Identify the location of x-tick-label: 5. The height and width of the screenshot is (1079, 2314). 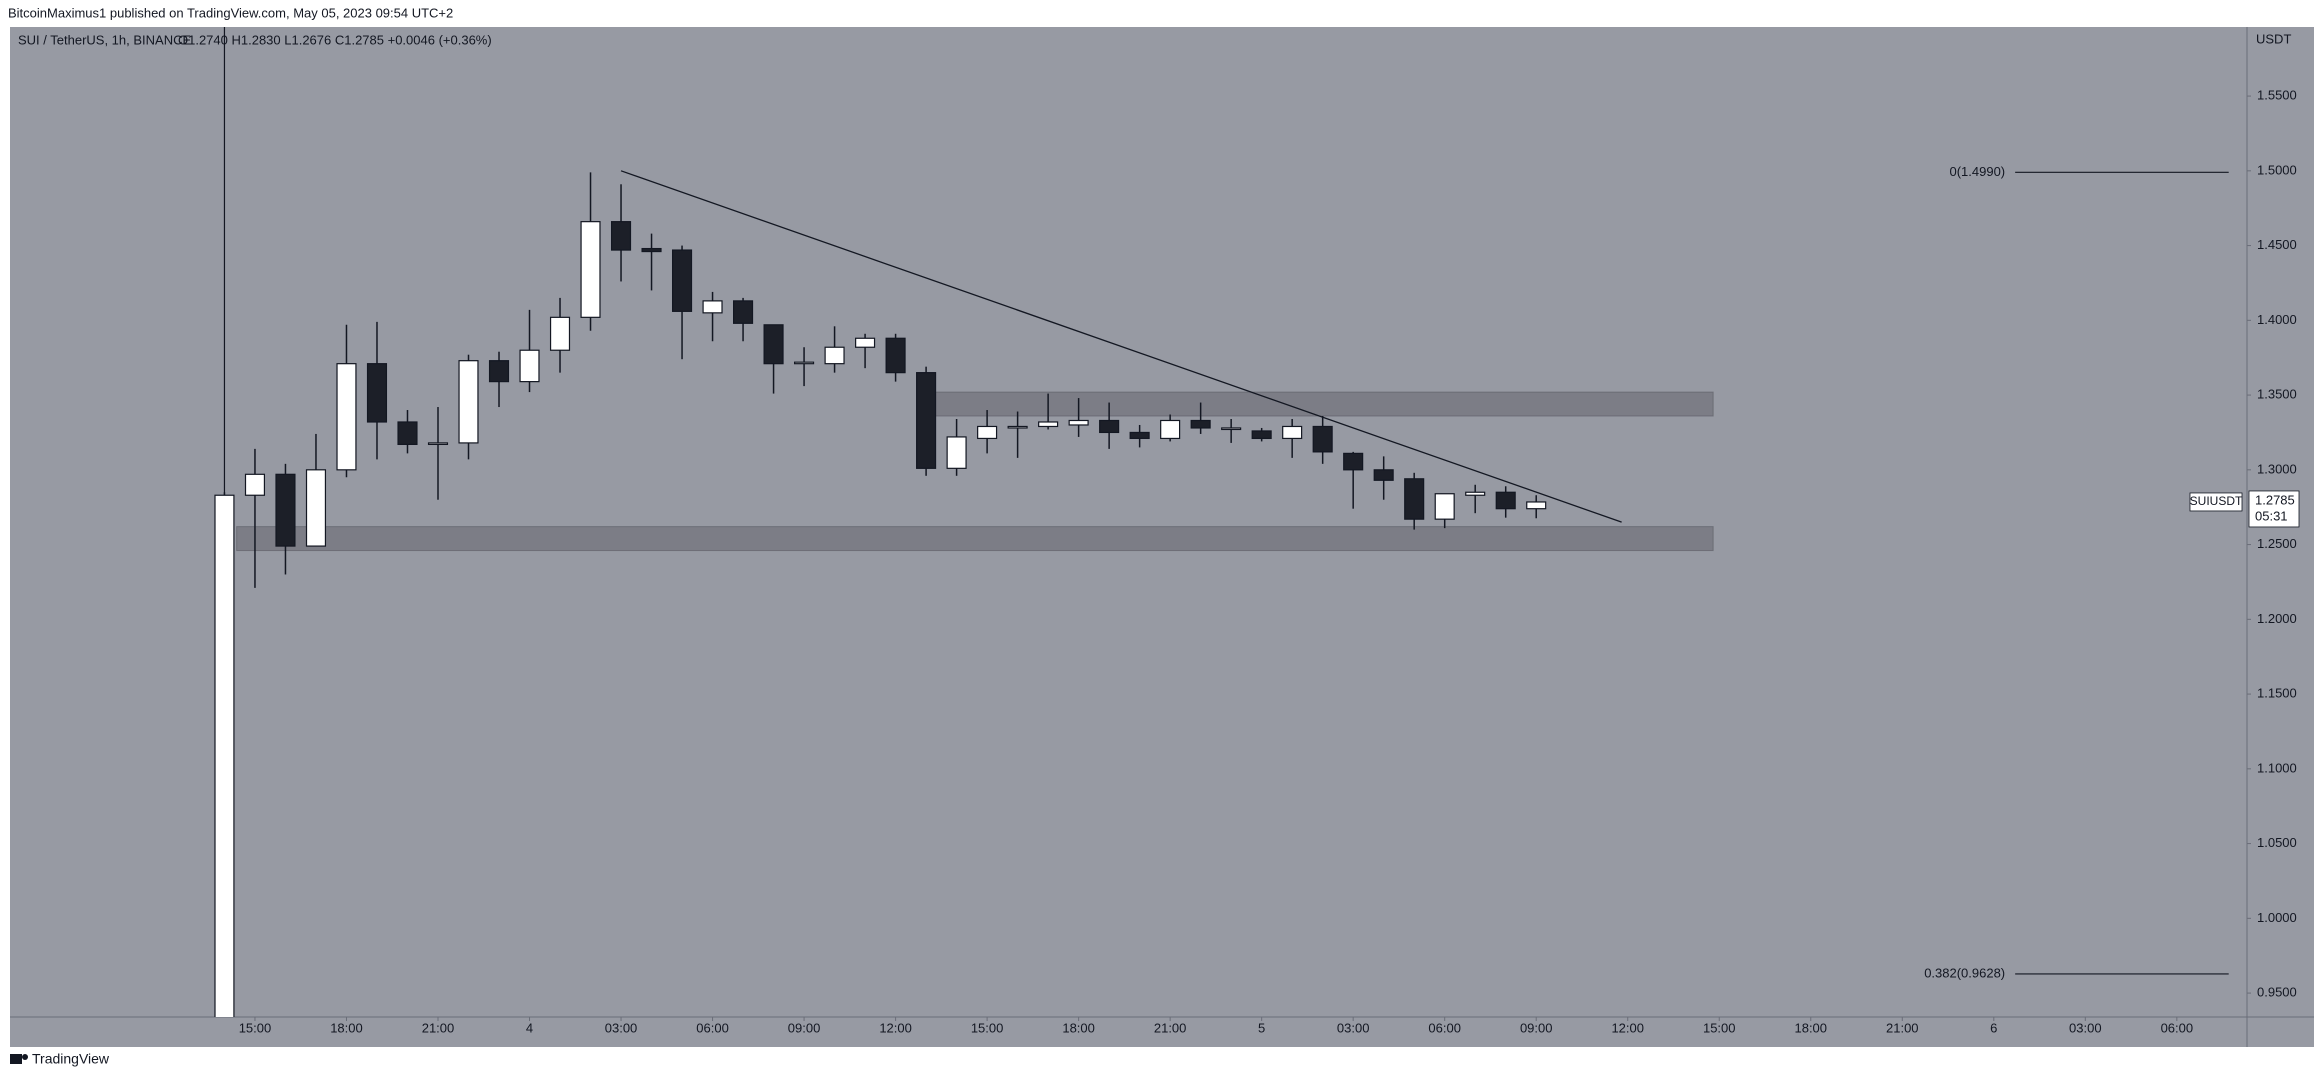
(1261, 1027).